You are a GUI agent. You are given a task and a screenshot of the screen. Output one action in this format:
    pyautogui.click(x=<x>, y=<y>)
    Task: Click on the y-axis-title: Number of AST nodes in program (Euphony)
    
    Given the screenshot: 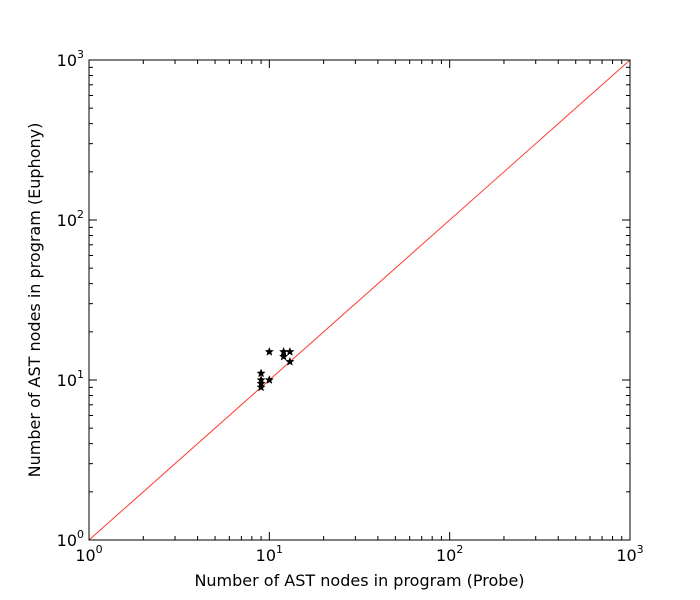 What is the action you would take?
    pyautogui.click(x=34, y=300)
    